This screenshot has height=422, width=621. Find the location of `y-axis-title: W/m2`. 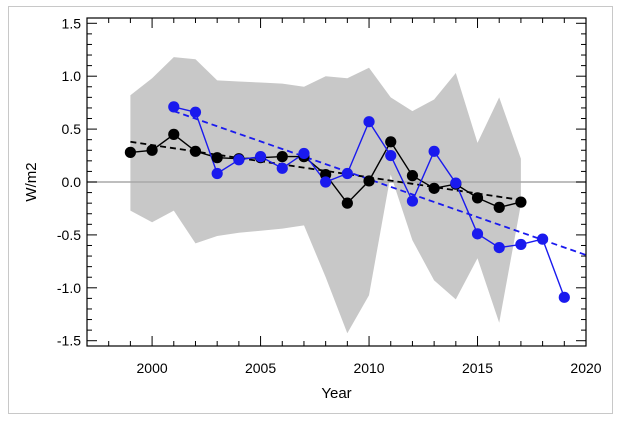

y-axis-title: W/m2 is located at coordinates (31, 181).